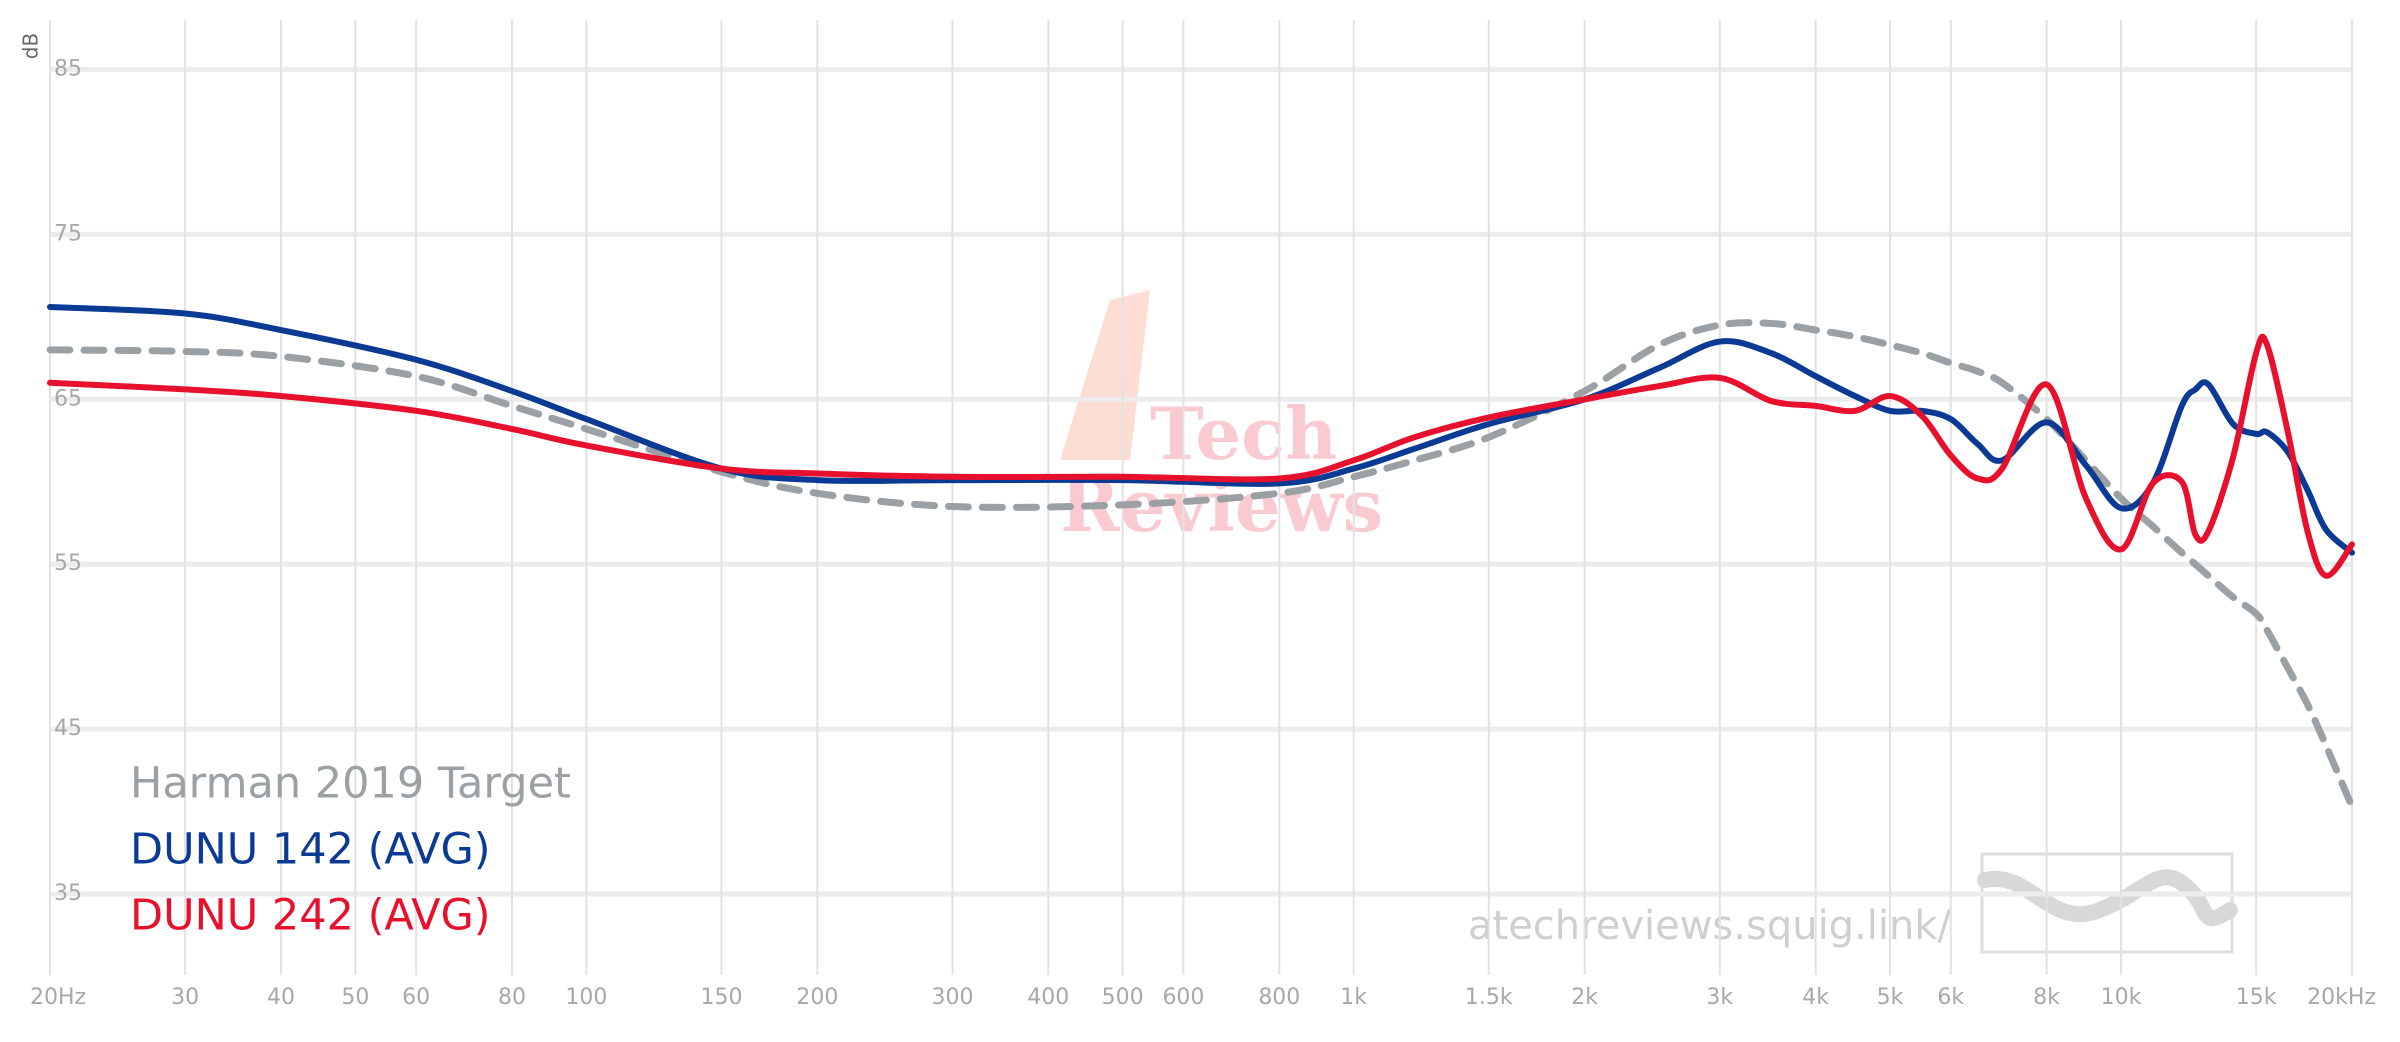 This screenshot has width=2400, height=1042. I want to click on y-axis-label: dB, so click(31, 46).